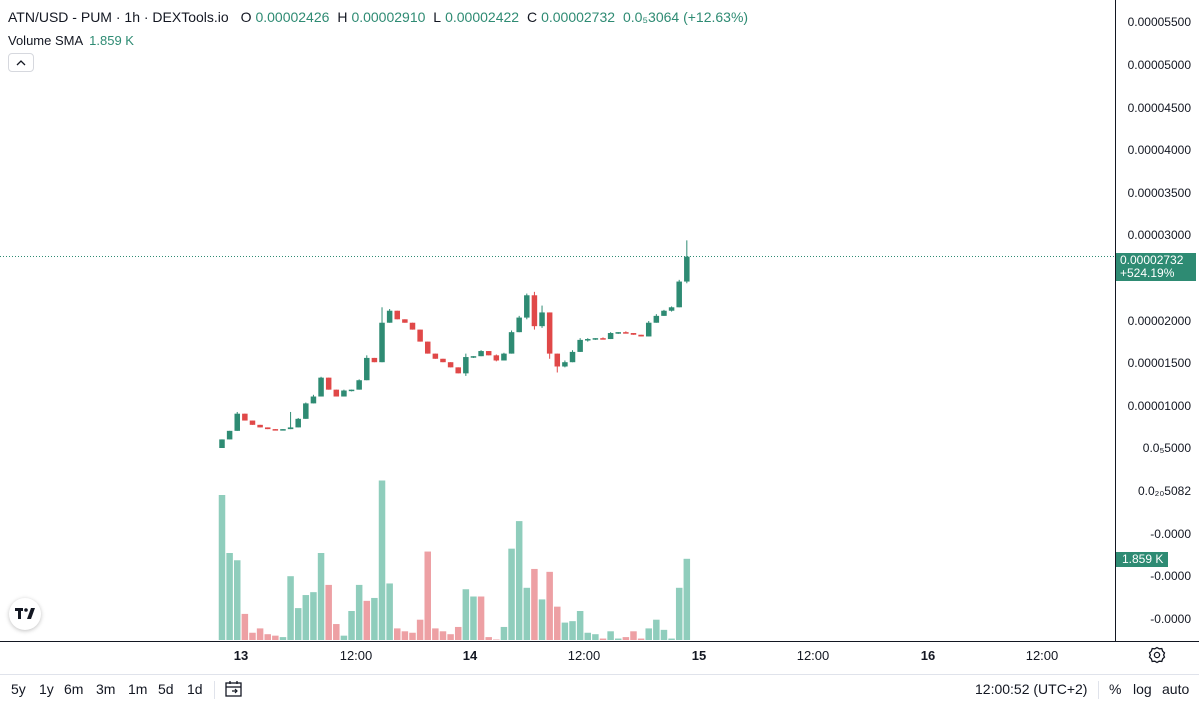  I want to click on last-price-change: +524.19%, so click(1147, 273).